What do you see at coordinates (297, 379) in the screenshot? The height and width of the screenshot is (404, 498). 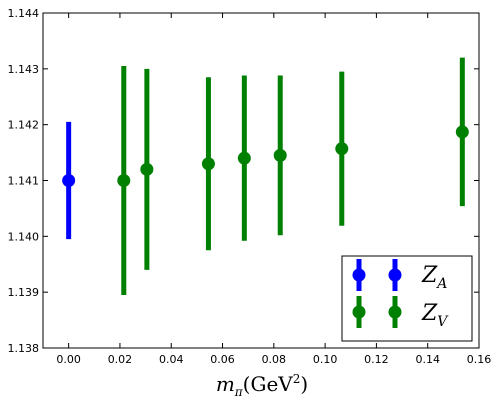 I see `x-axis-label-unit-sup: 2` at bounding box center [297, 379].